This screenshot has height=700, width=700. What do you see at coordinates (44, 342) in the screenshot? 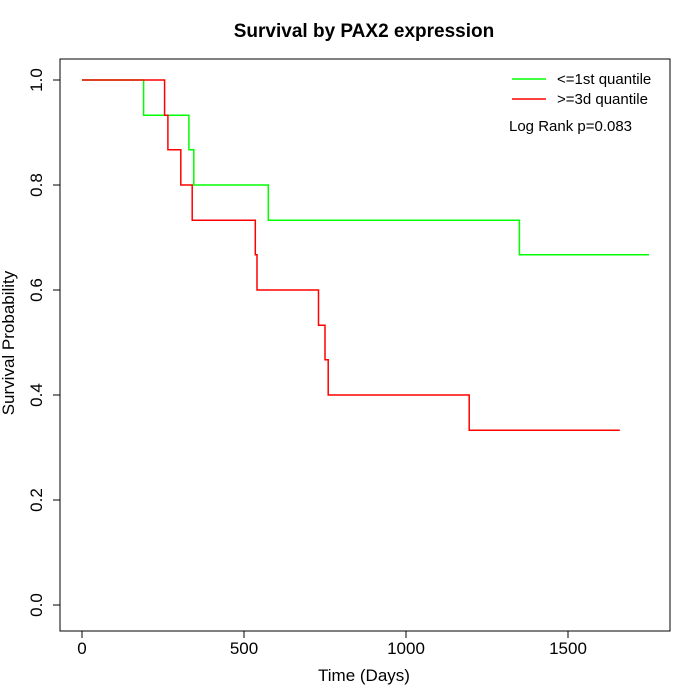
I see `y-axis: 0.0 0.2 0.4 0.6 0.8 1.0` at bounding box center [44, 342].